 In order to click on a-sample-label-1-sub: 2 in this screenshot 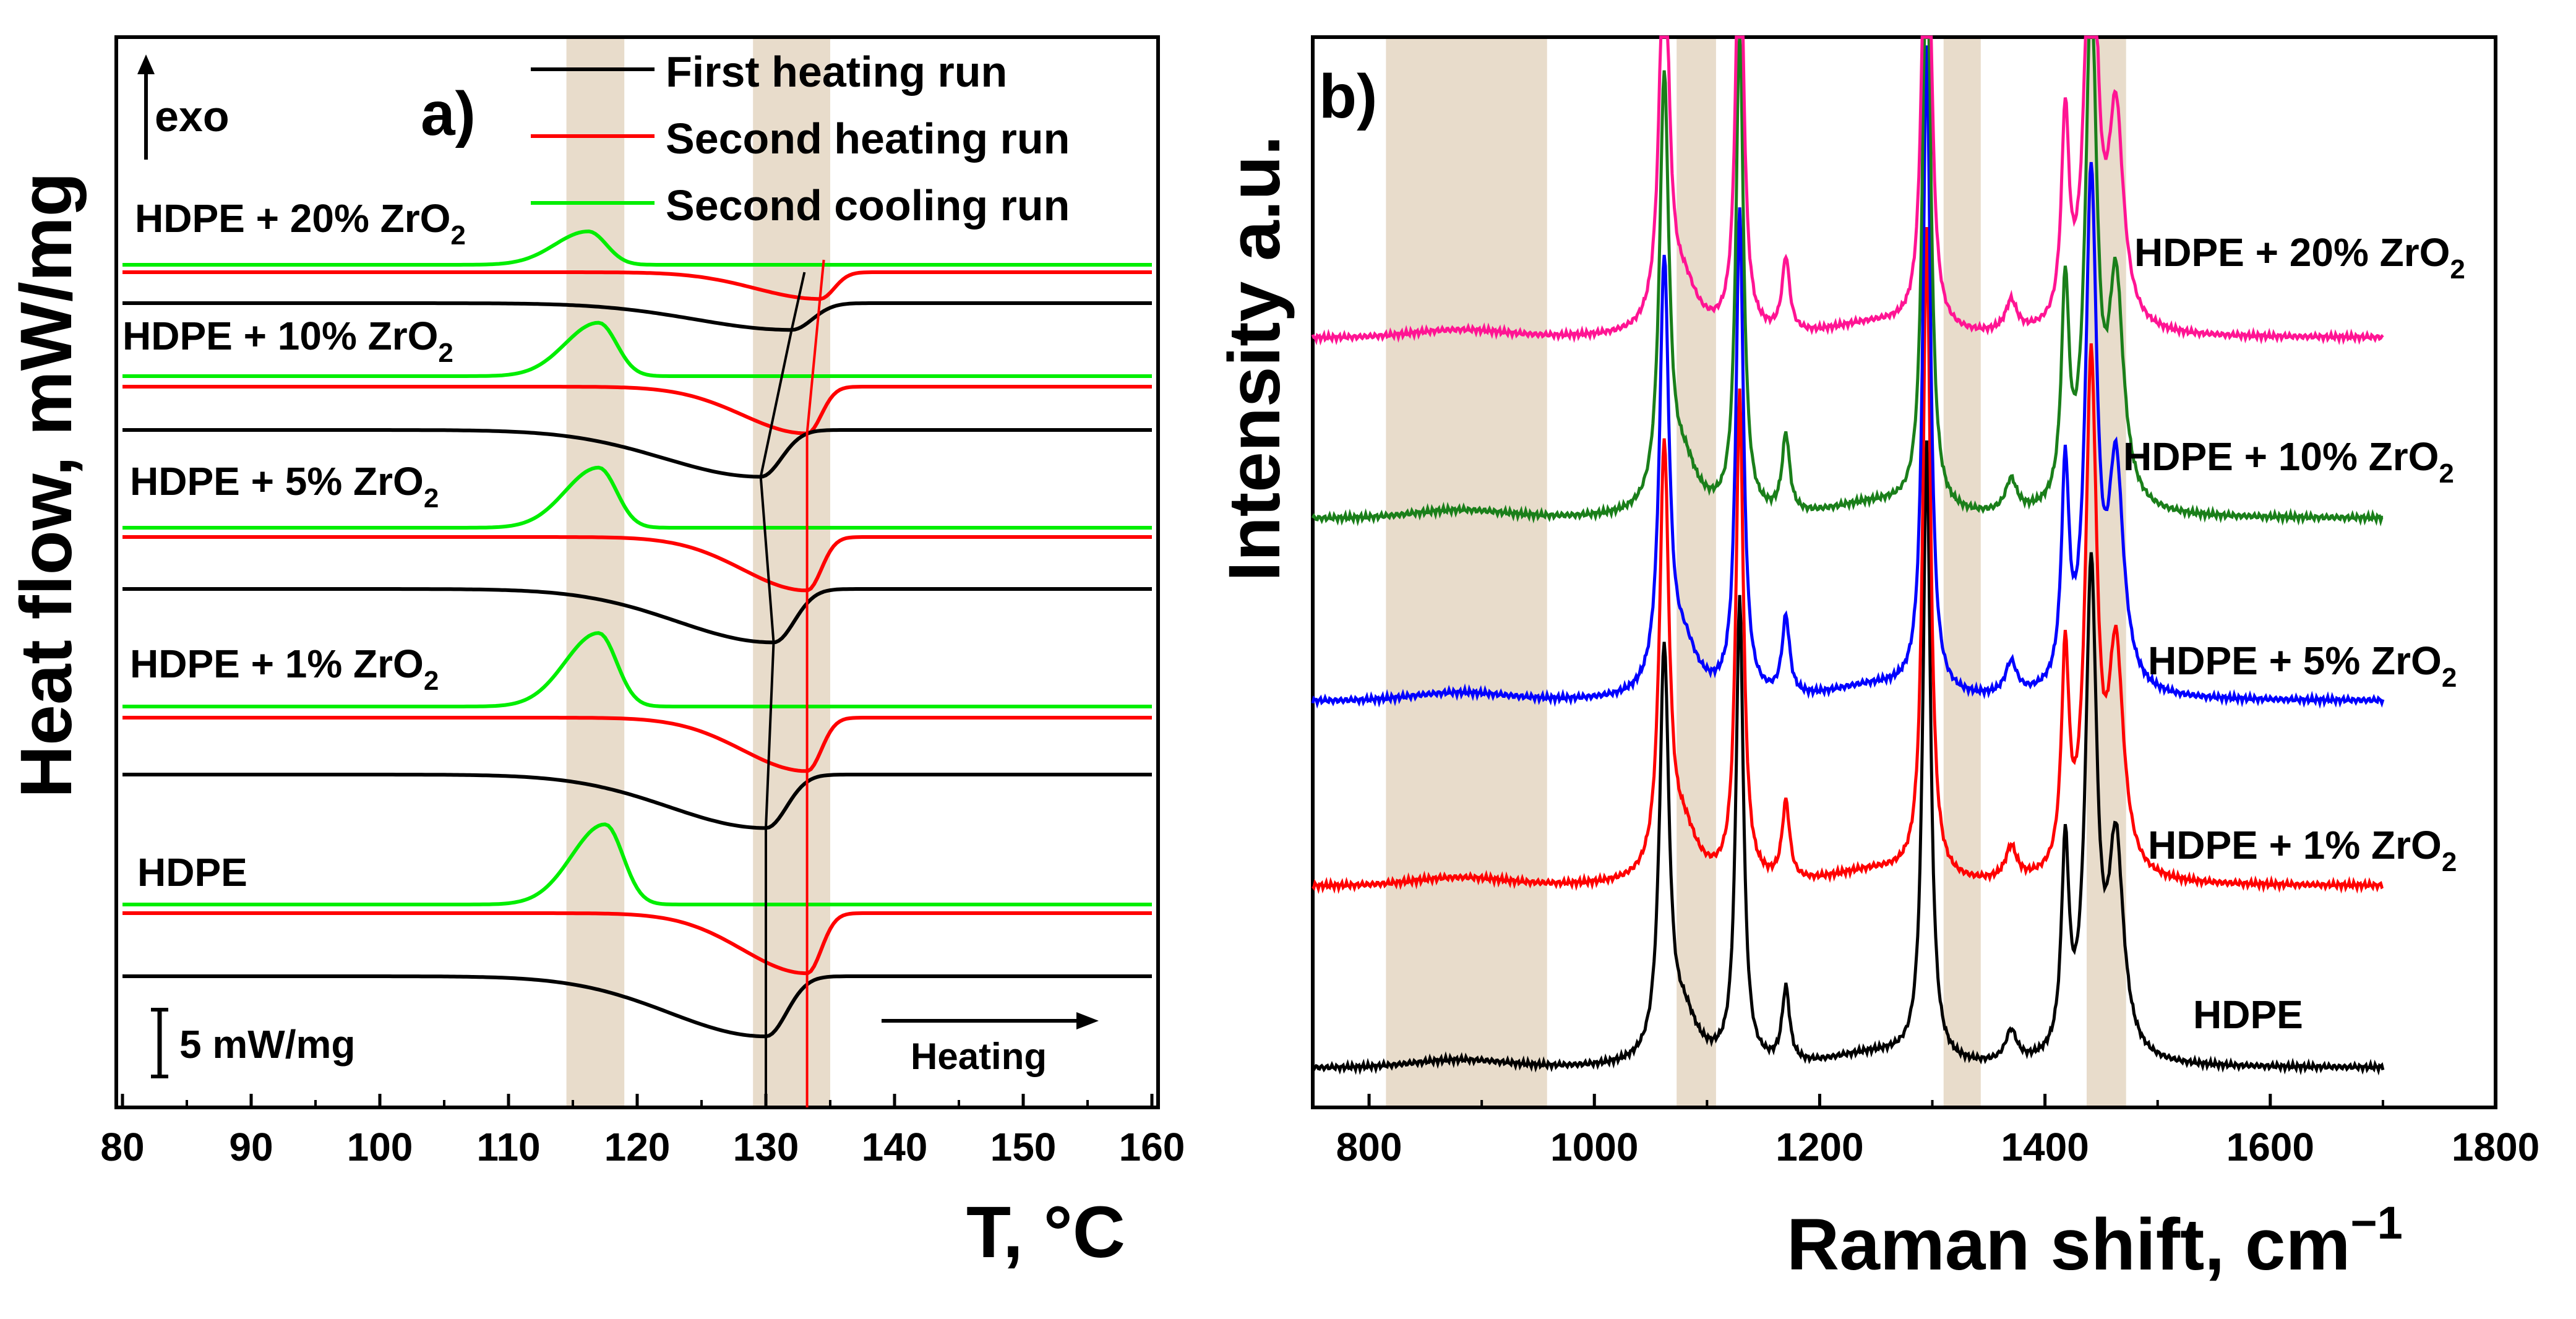, I will do `click(431, 681)`.